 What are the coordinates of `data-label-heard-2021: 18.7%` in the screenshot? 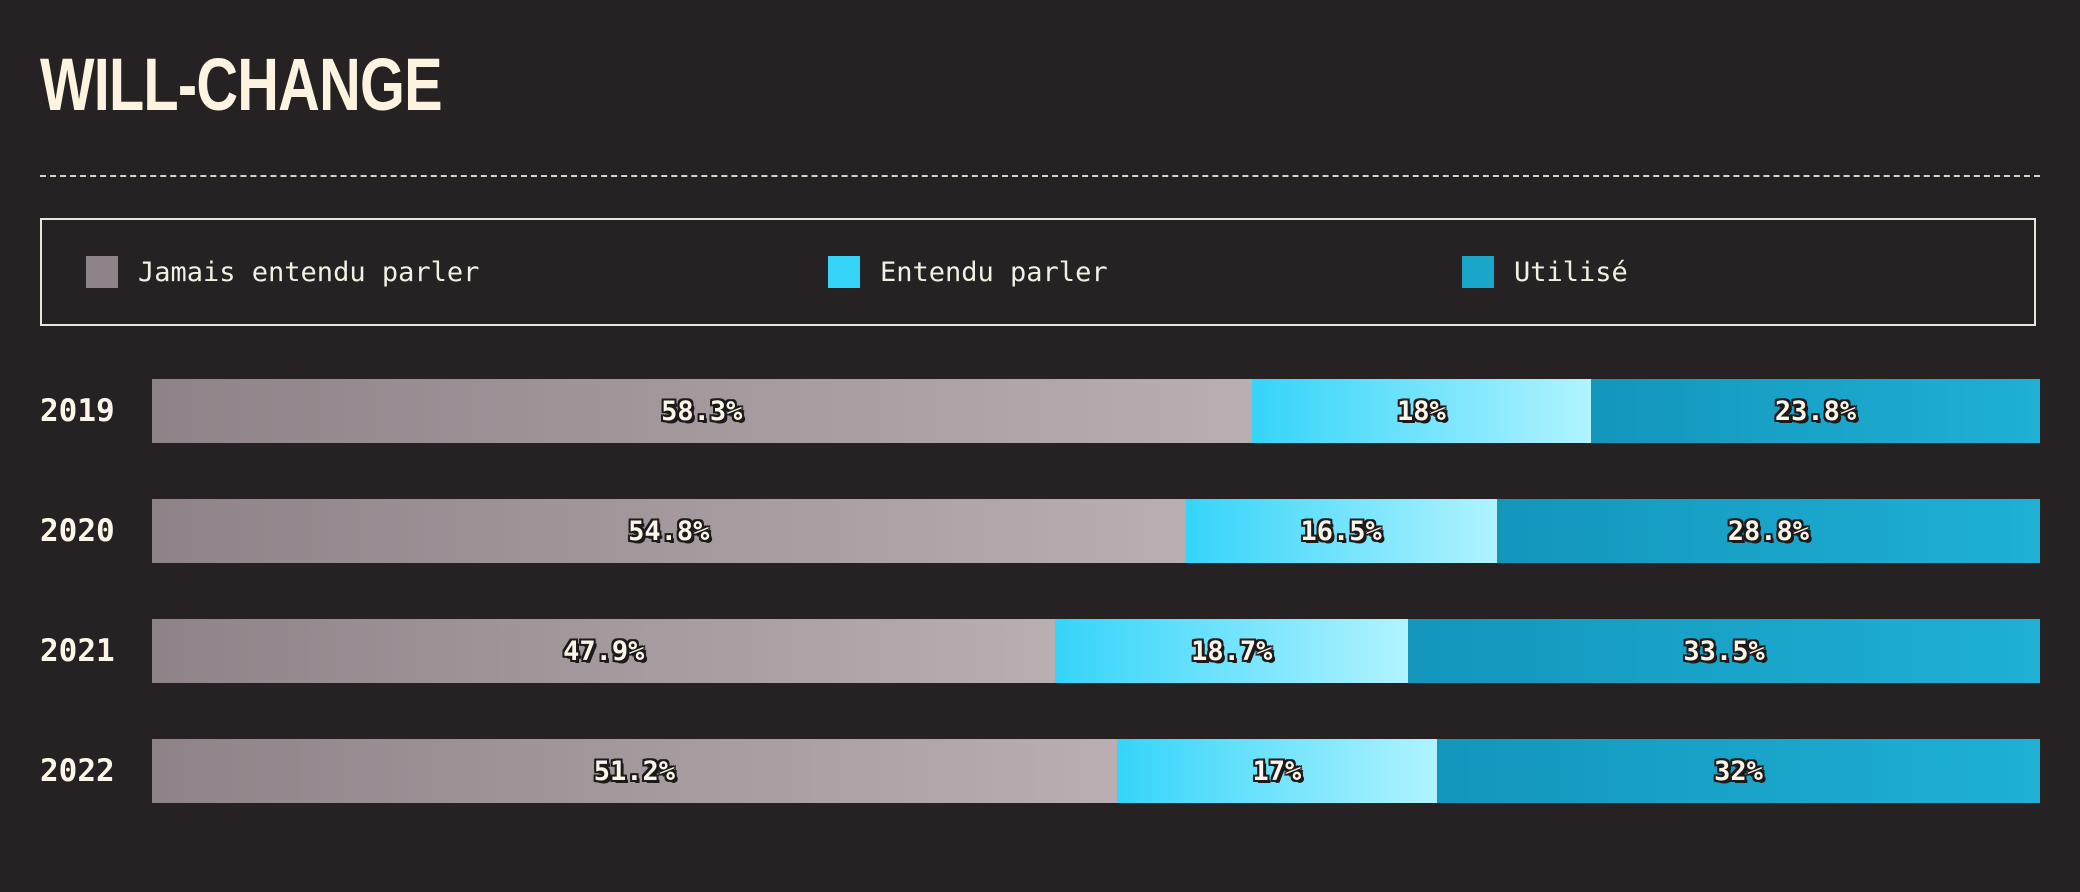 It's located at (1232, 651).